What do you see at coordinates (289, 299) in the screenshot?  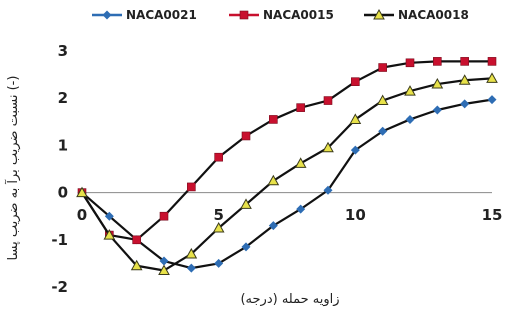 I see `x-axis-title: زاویه حمله (درجه)` at bounding box center [289, 299].